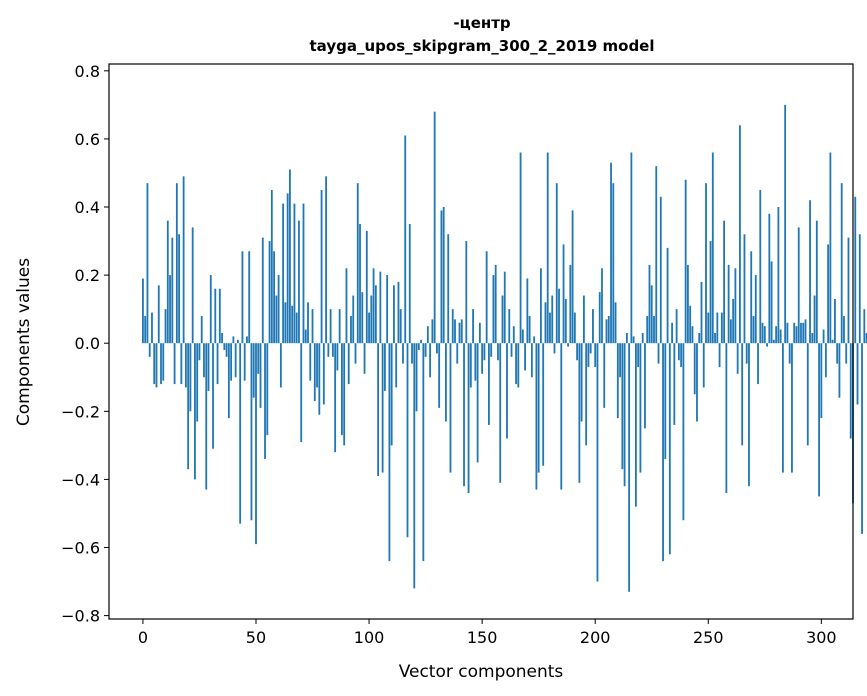 The width and height of the screenshot is (867, 696). I want to click on y-tick-label: 0.2, so click(87, 275).